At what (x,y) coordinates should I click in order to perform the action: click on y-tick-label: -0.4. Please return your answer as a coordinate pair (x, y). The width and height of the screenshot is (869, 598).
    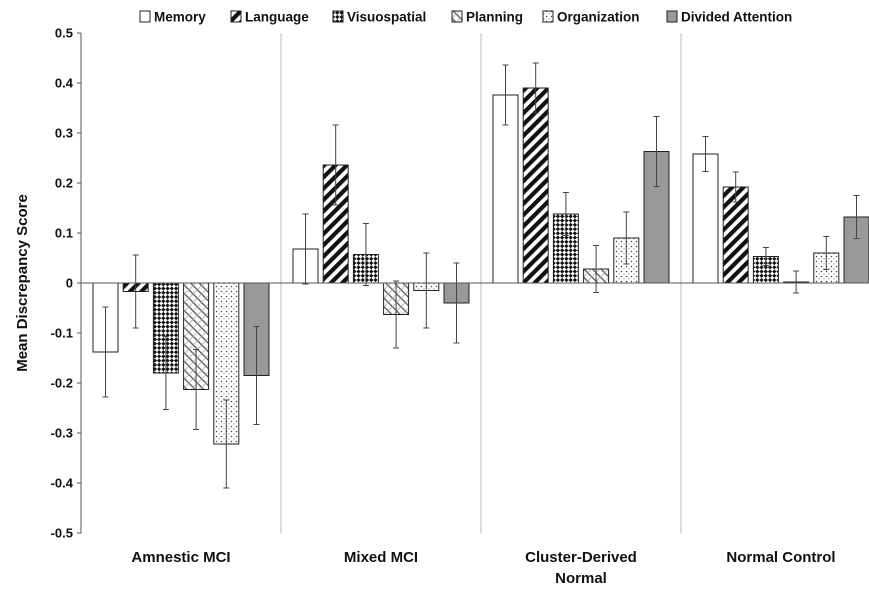
    Looking at the image, I should click on (62, 483).